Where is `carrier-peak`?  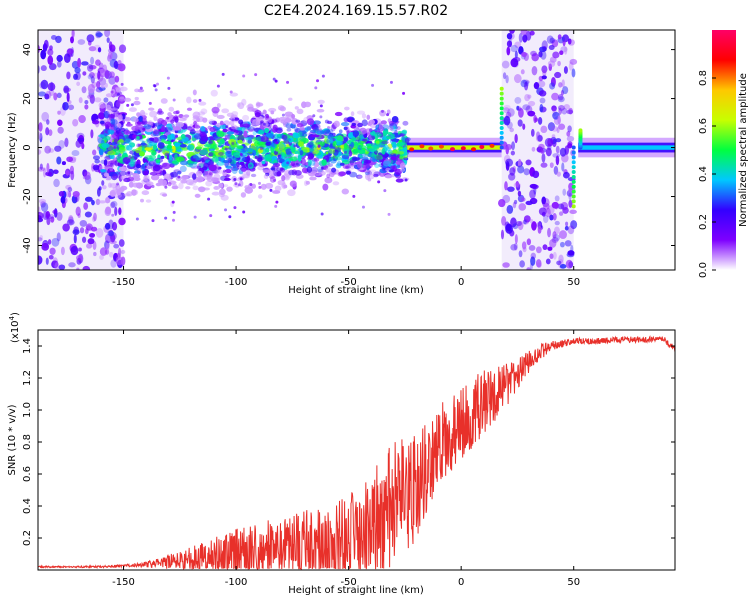 carrier-peak is located at coordinates (412, 149).